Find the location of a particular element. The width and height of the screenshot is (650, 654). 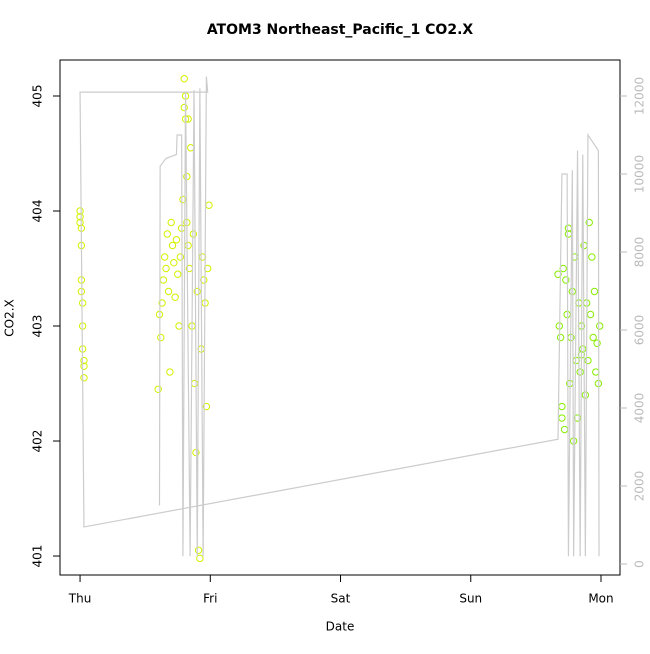

x-tick-label: Fri is located at coordinates (210, 599).